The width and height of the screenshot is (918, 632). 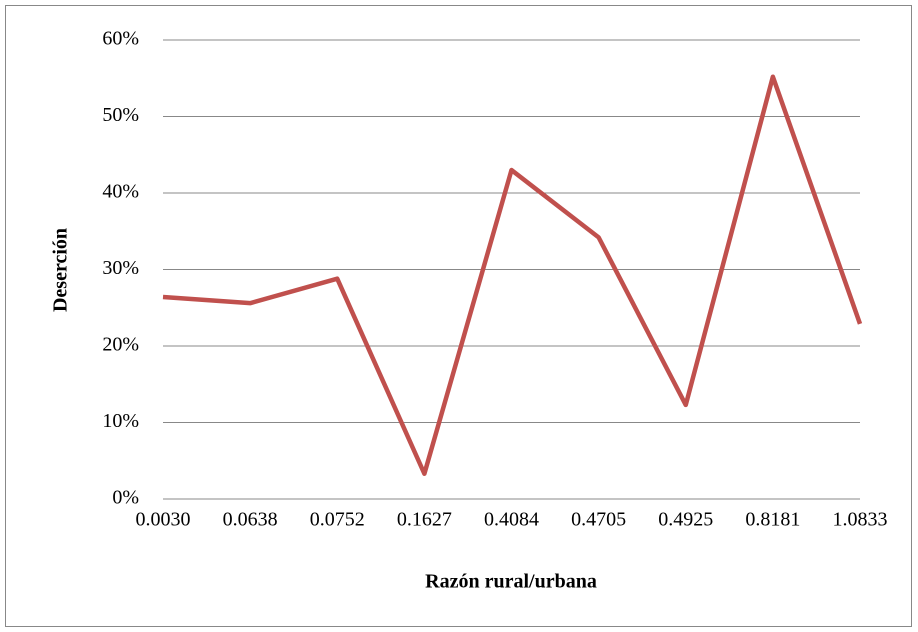 I want to click on x-tick-label: 0.8181, so click(x=772, y=520).